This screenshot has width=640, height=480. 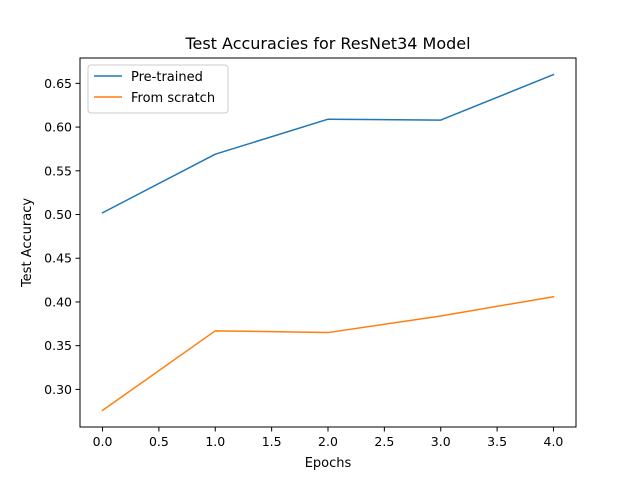 I want to click on x-tick-label: 3.5, so click(x=497, y=441).